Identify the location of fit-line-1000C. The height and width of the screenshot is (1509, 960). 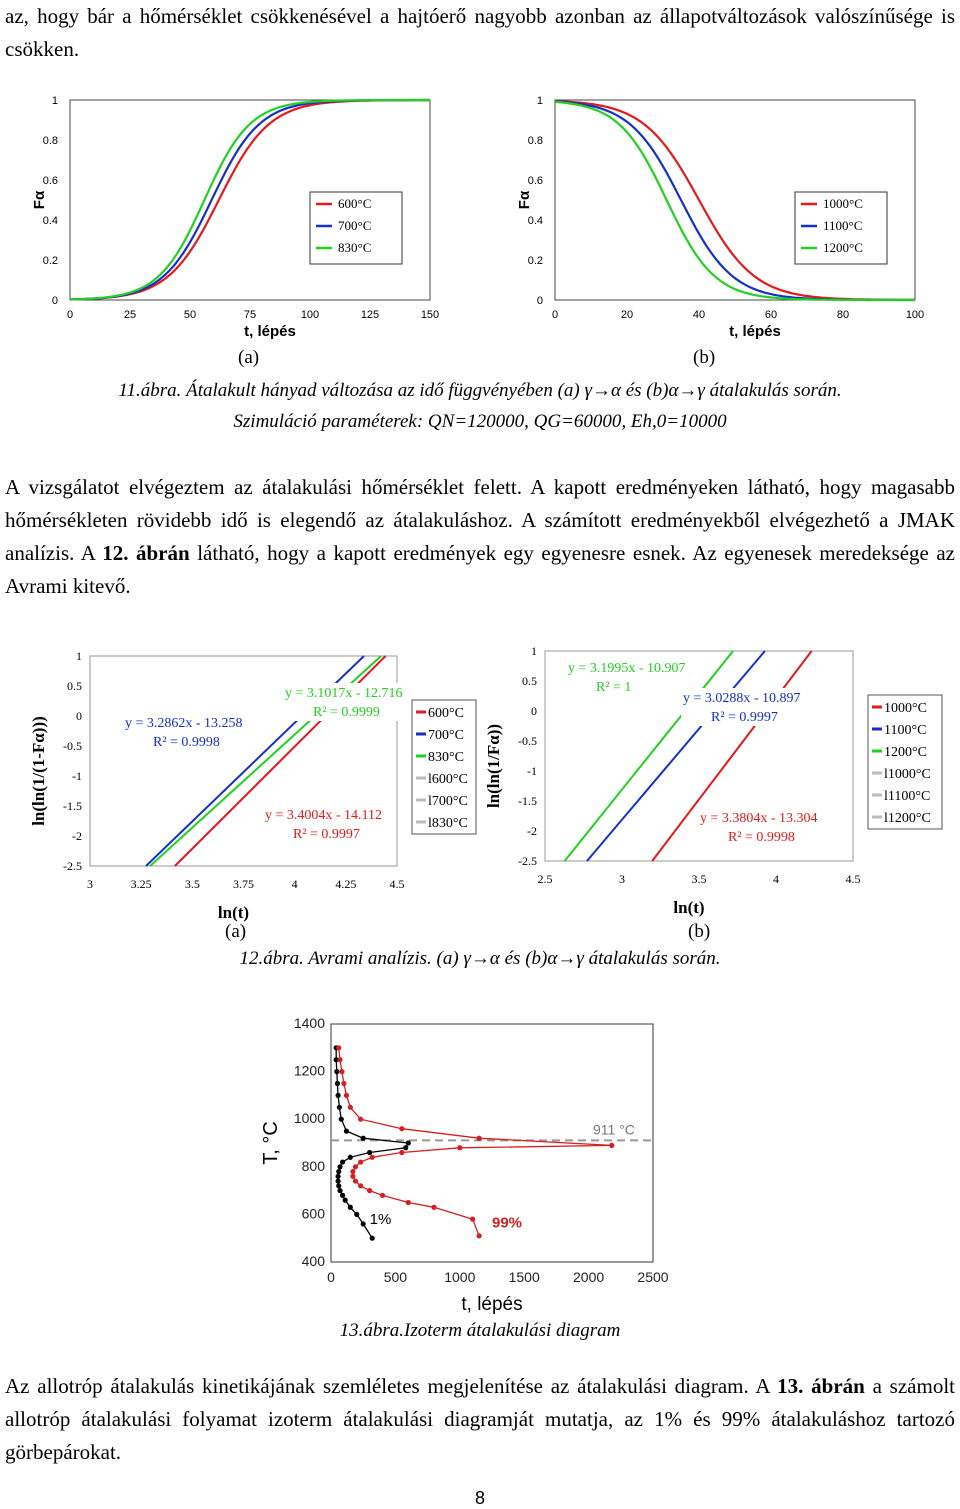
(732, 756).